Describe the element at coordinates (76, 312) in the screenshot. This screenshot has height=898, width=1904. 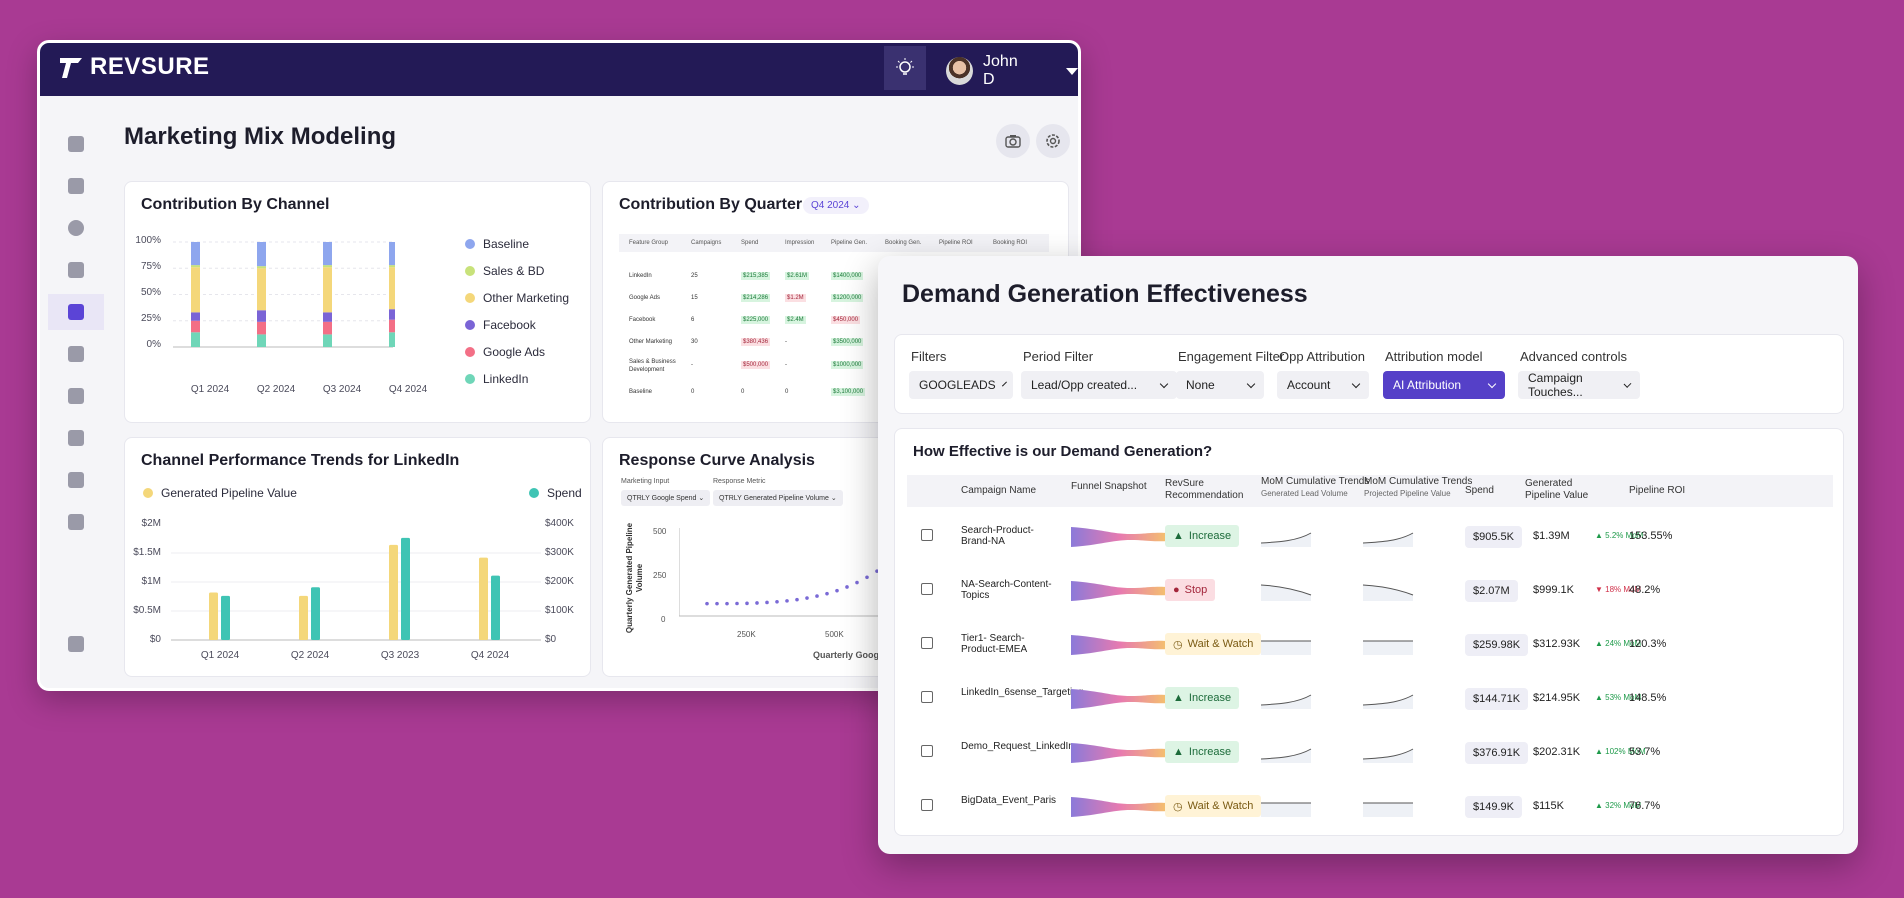
I see `sidebar-item-mmm` at that location.